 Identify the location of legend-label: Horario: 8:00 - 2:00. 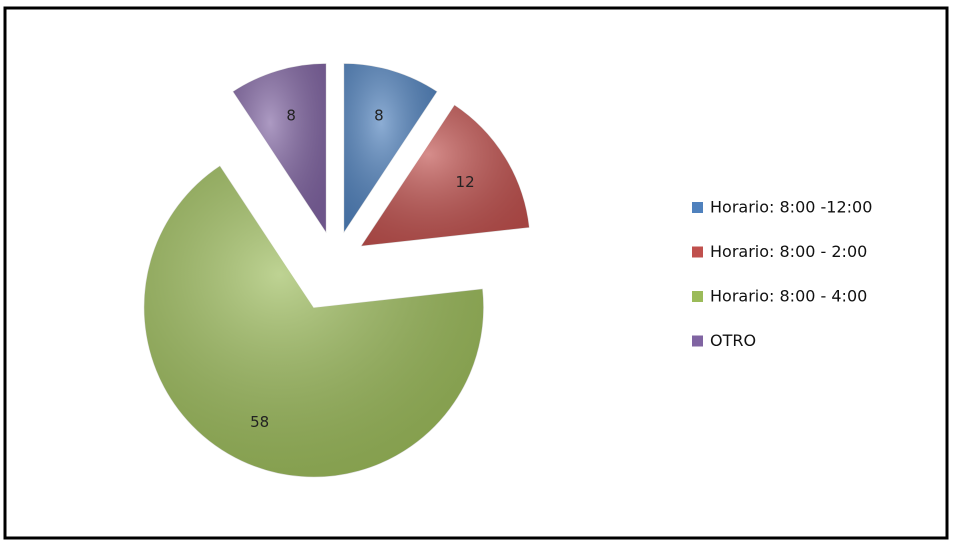
(788, 251).